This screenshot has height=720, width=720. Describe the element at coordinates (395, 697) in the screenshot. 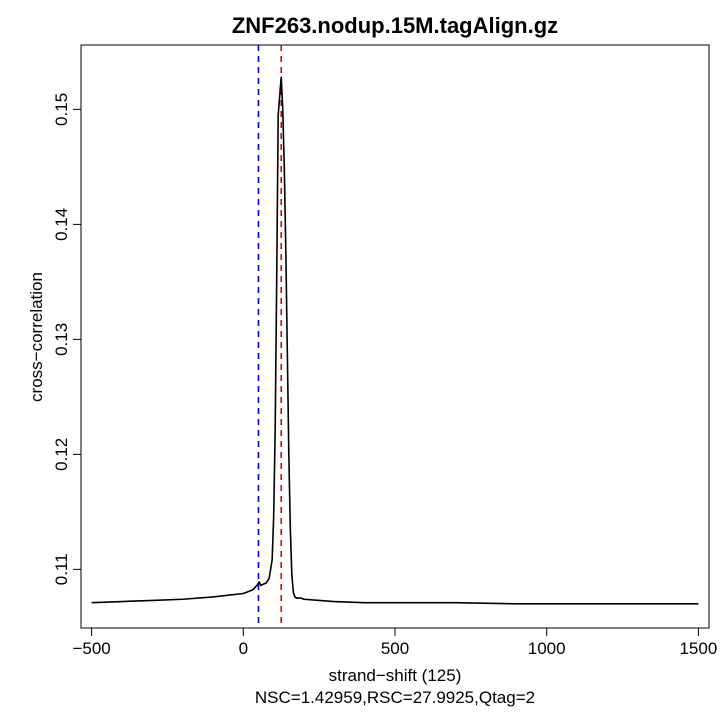

I see `chart-subtitle: NSC=1.42959,RSC=27.9925,Qtag=2` at that location.